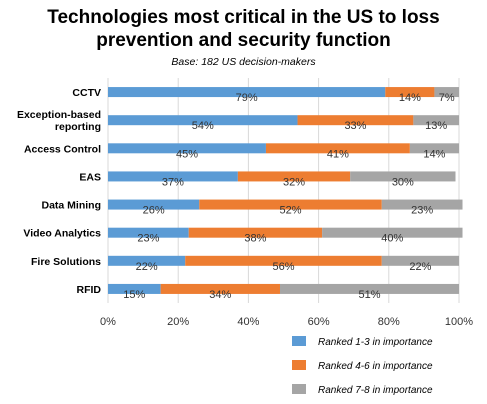  What do you see at coordinates (338, 154) in the screenshot?
I see `data-label: 41%` at bounding box center [338, 154].